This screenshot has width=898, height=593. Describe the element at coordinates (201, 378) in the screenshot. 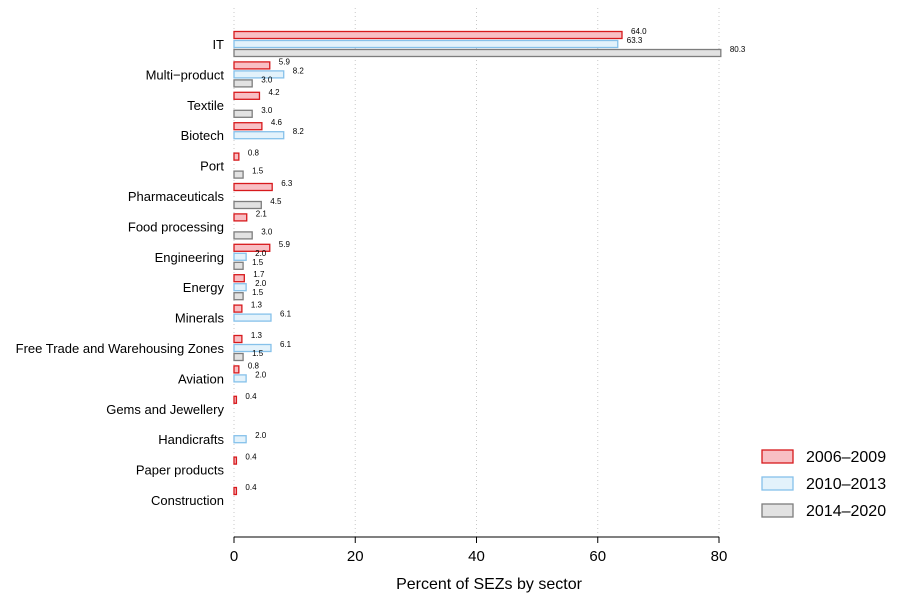

I see `category-label: Aviation` at that location.